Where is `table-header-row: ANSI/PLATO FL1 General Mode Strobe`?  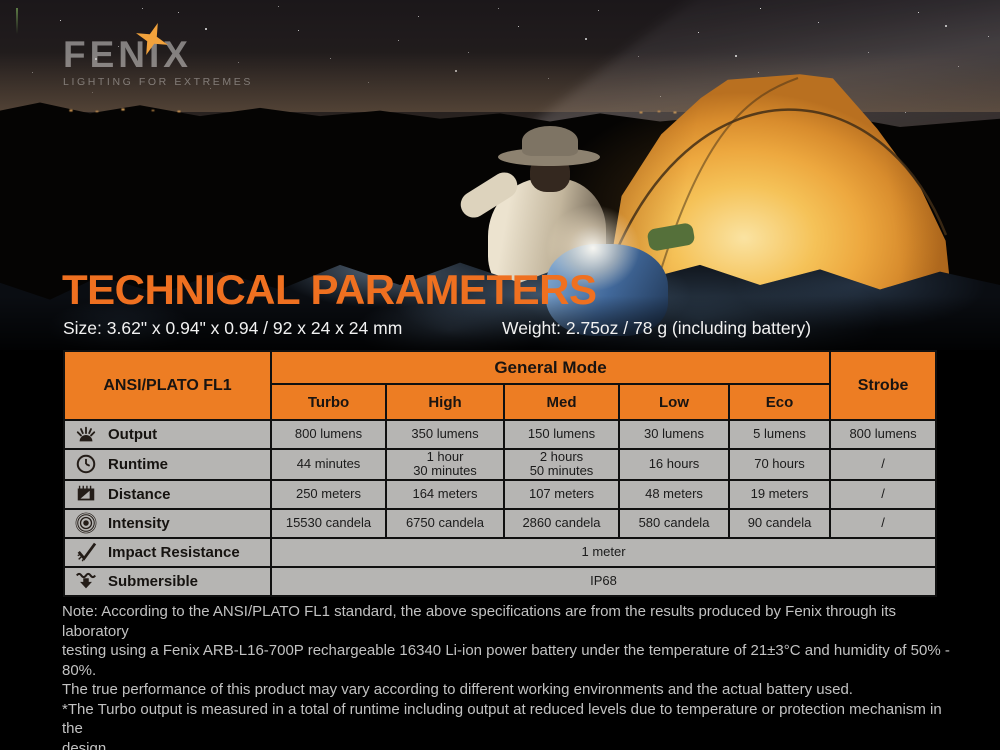 table-header-row: ANSI/PLATO FL1 General Mode Strobe is located at coordinates (500, 385).